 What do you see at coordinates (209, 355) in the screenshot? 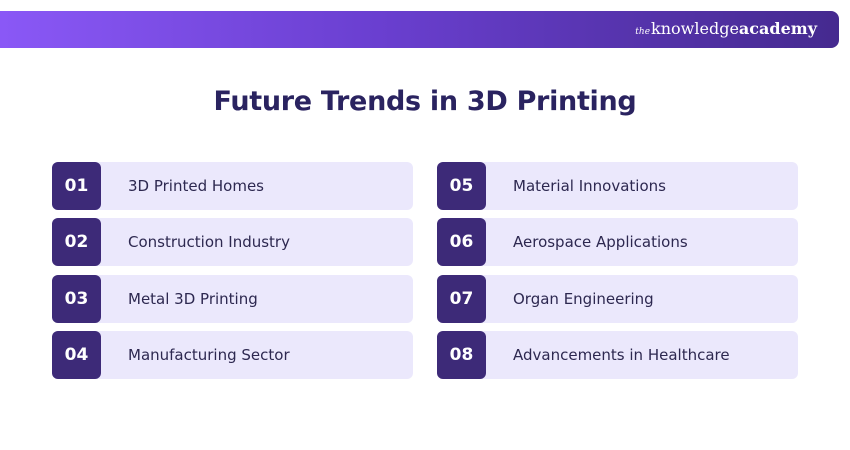
I see `trend-label: Manufacturing Sector` at bounding box center [209, 355].